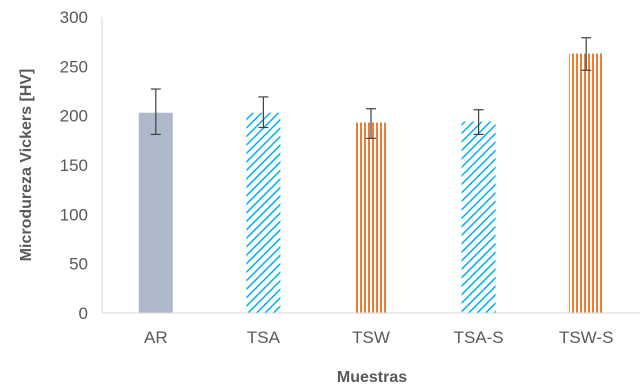  I want to click on y-tick-label: 200, so click(74, 116).